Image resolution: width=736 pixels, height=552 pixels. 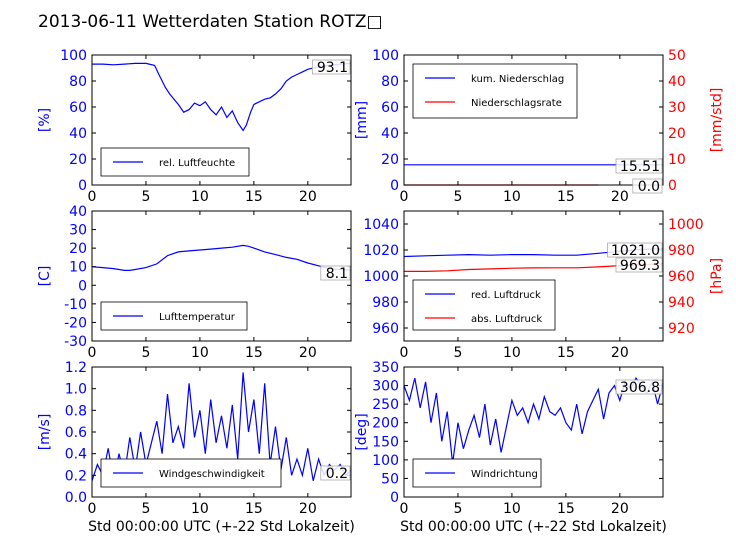 What do you see at coordinates (385, 387) in the screenshot?
I see `y-tick-label: 300` at bounding box center [385, 387].